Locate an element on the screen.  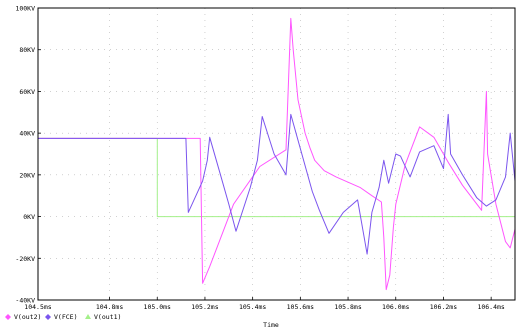
legend: V(out2) V(FCE) V(out1) is located at coordinates (63, 317).